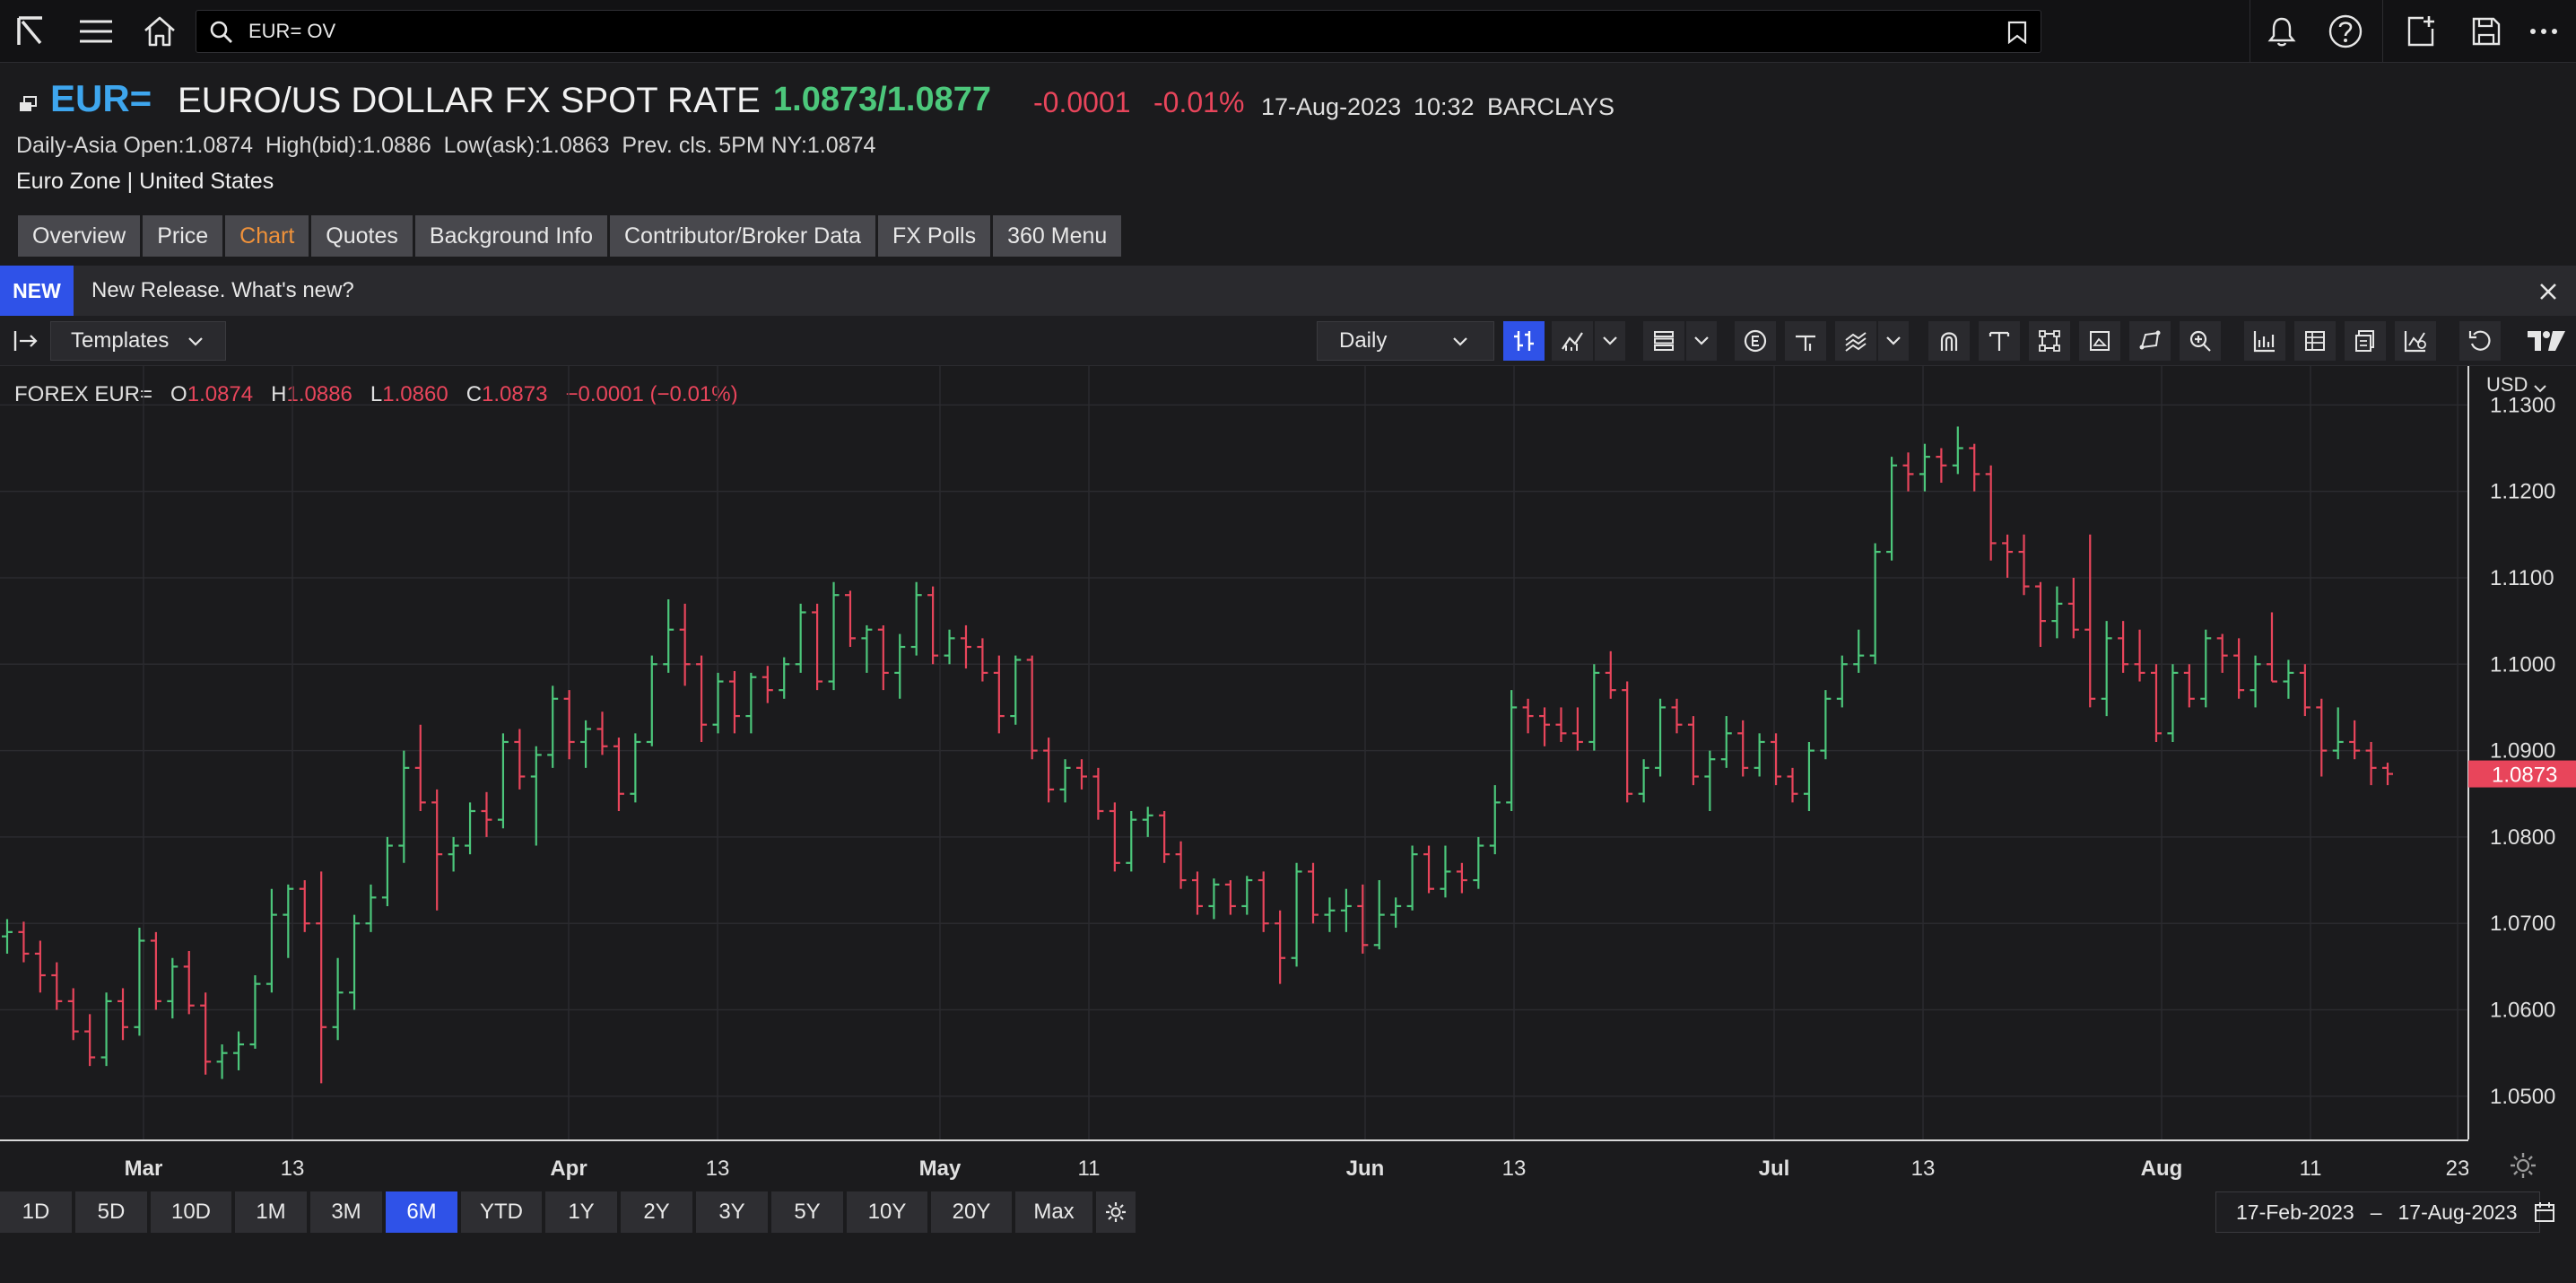 This screenshot has width=2576, height=1283. What do you see at coordinates (2365, 341) in the screenshot?
I see `export-button` at bounding box center [2365, 341].